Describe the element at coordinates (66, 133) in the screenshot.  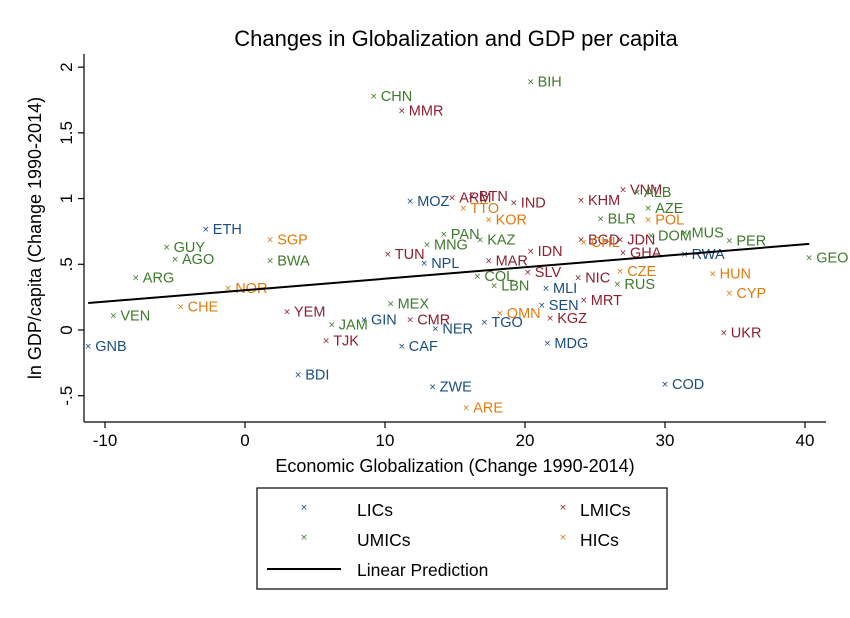
I see `y-tick-label: 1.5` at that location.